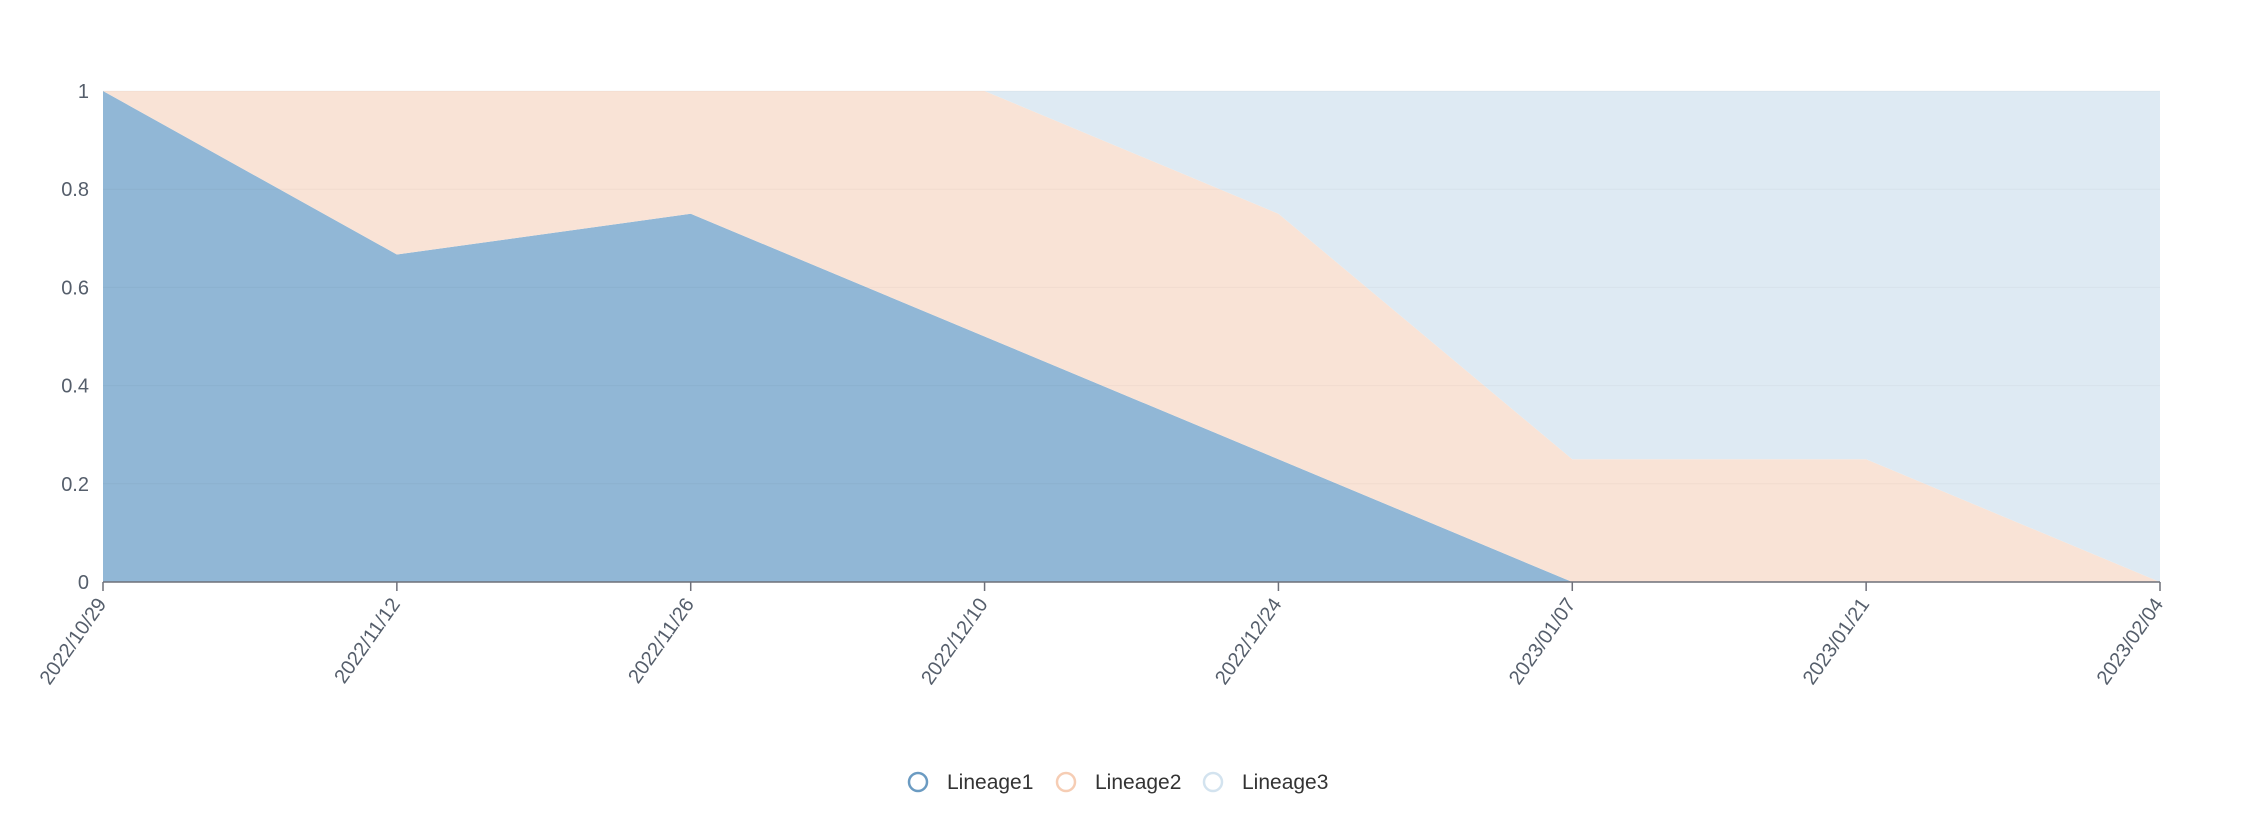 The image size is (2262, 820). Describe the element at coordinates (75, 387) in the screenshot. I see `y-tick-label: 0.4` at that location.